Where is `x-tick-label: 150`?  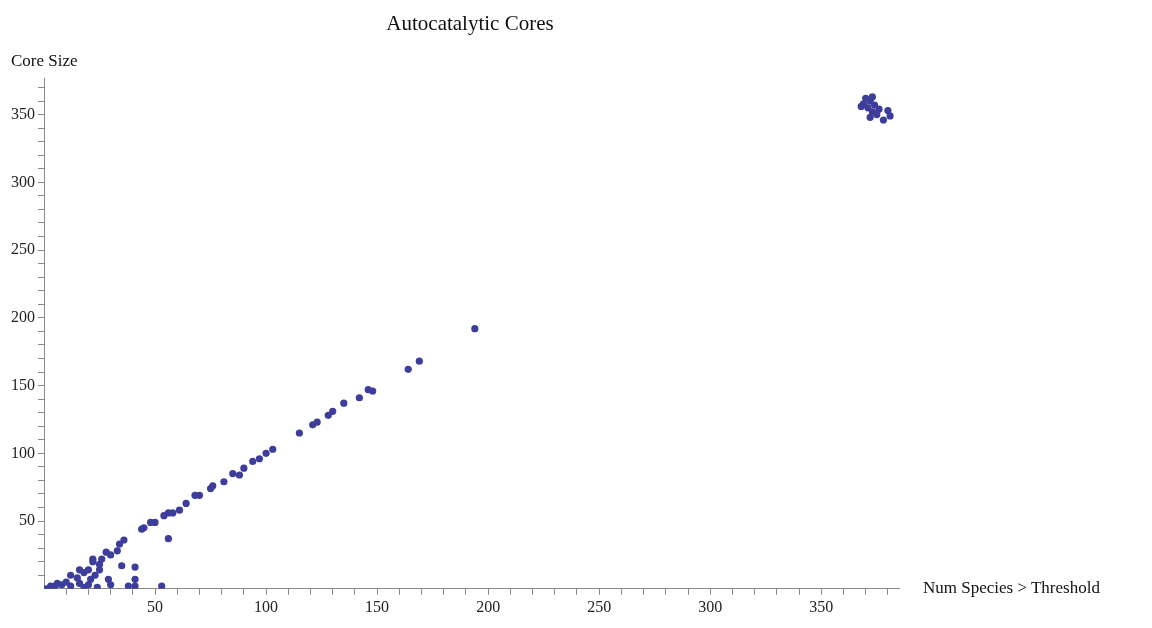
x-tick-label: 150 is located at coordinates (377, 606).